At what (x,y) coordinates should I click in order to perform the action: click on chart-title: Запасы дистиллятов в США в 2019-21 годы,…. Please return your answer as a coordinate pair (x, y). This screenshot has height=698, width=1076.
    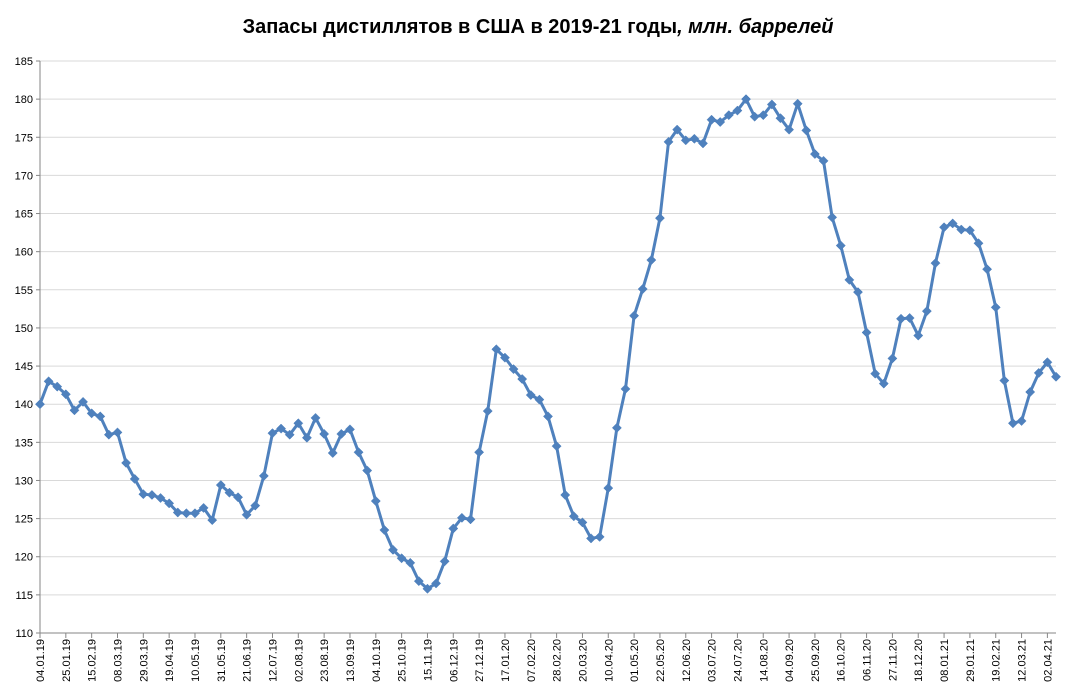
    Looking at the image, I should click on (538, 27).